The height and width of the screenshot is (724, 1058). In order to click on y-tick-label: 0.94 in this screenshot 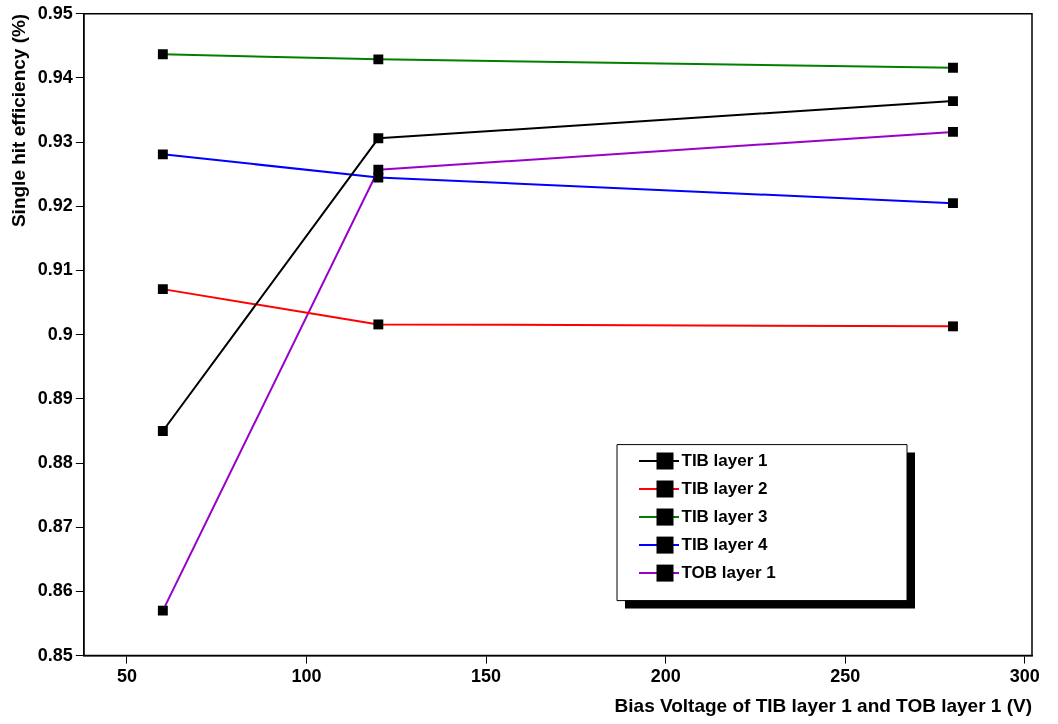, I will do `click(55, 76)`.